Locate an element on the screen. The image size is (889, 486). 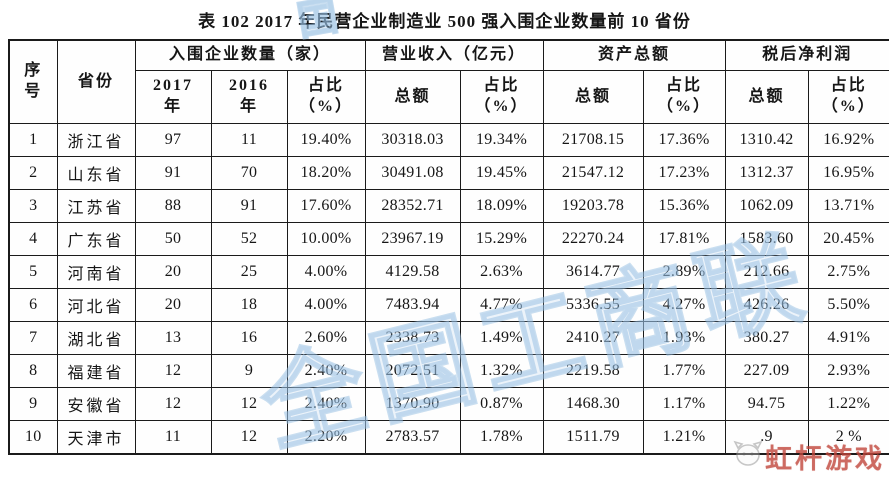
cell-value: 94.75 is located at coordinates (766, 404).